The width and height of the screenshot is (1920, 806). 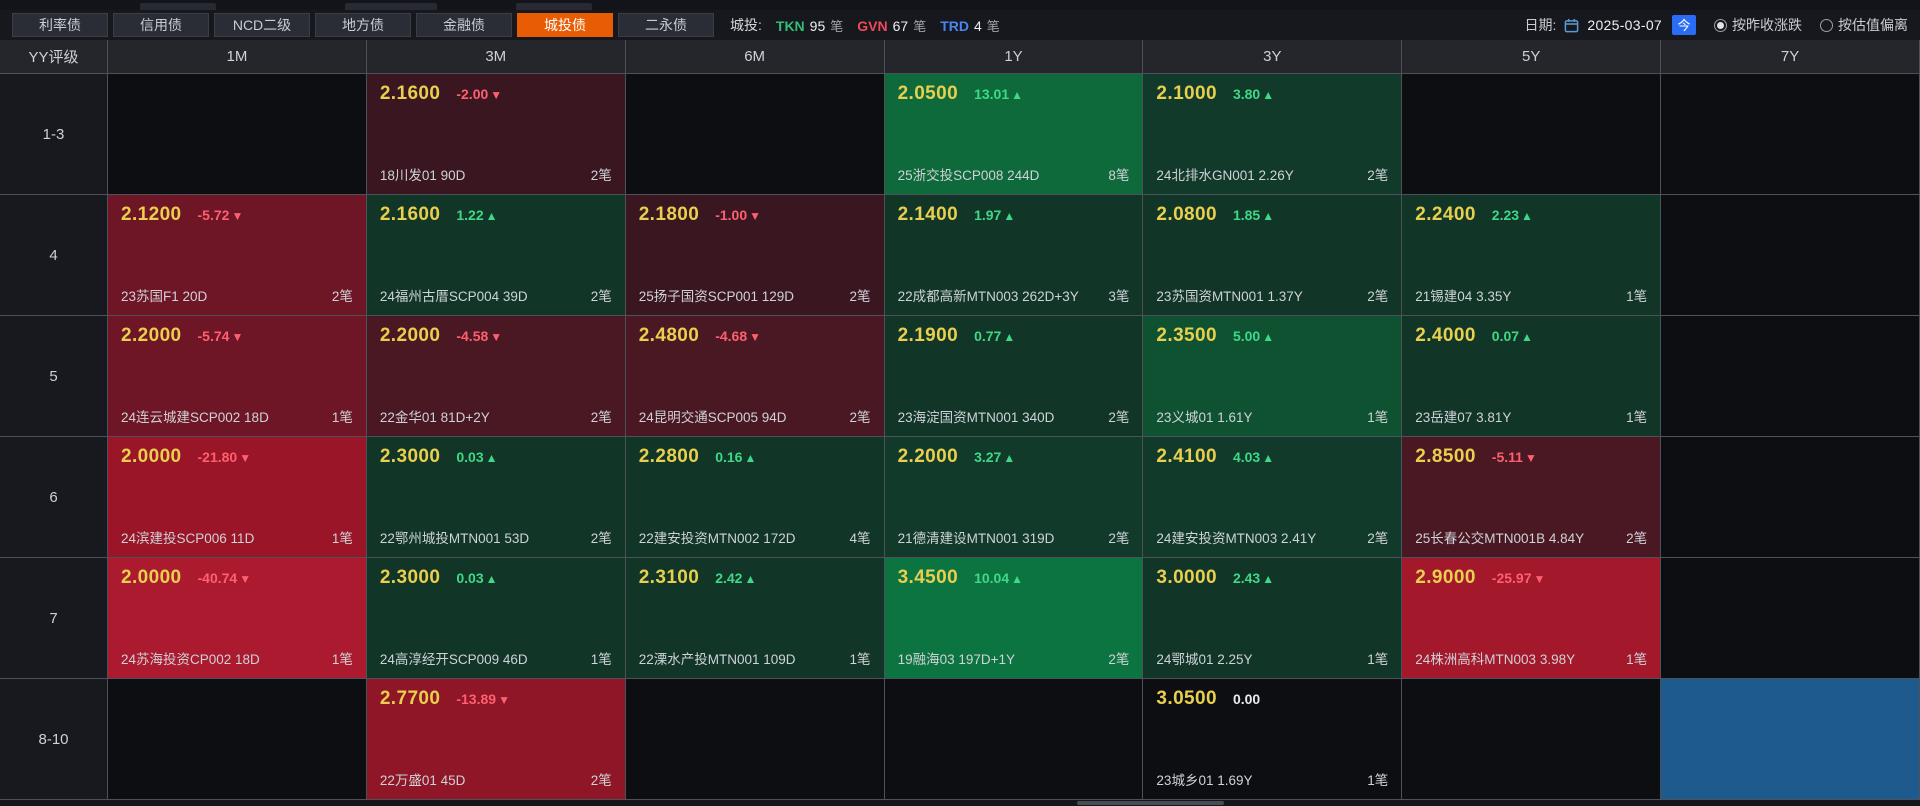 I want to click on bond-cell: 2.3000 0.03 ▲ 24高淳经开SCP009 46D 1笔, so click(x=496, y=618).